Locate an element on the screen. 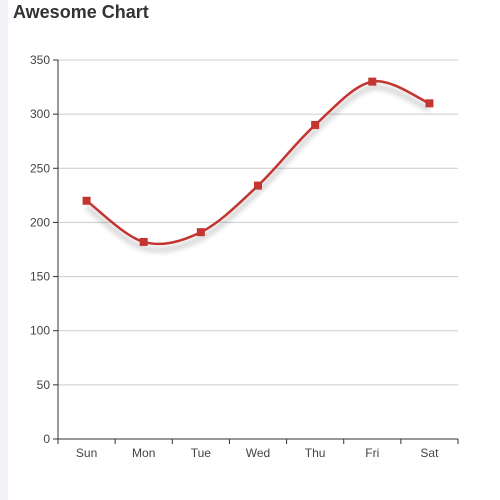  data-point-wed is located at coordinates (258, 185).